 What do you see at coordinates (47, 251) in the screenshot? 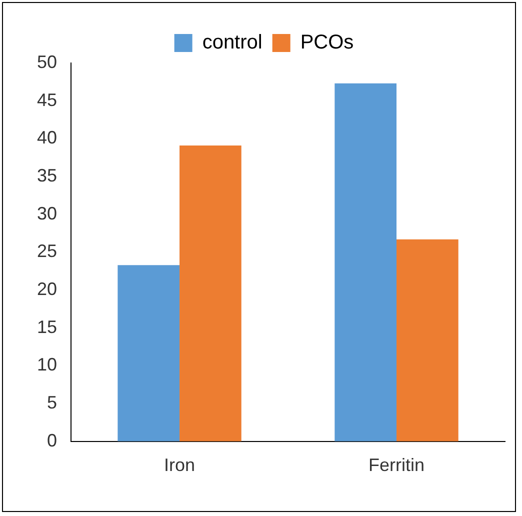
I see `y-tick-label: 25` at bounding box center [47, 251].